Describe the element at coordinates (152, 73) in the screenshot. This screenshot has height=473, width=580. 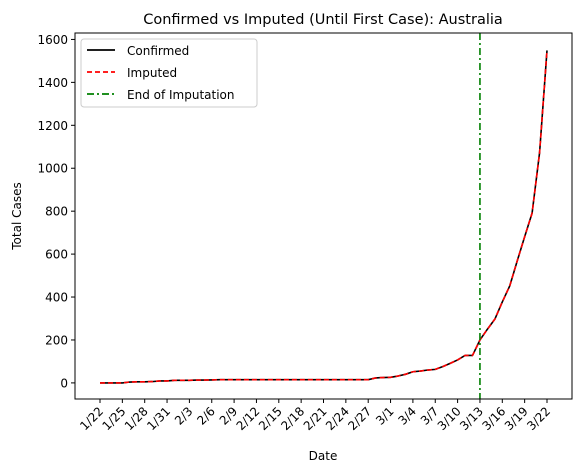
I see `legend-label-imputed: Imputed` at that location.